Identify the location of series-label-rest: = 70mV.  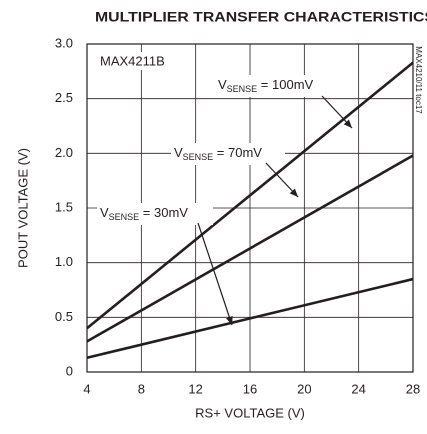
(237, 152).